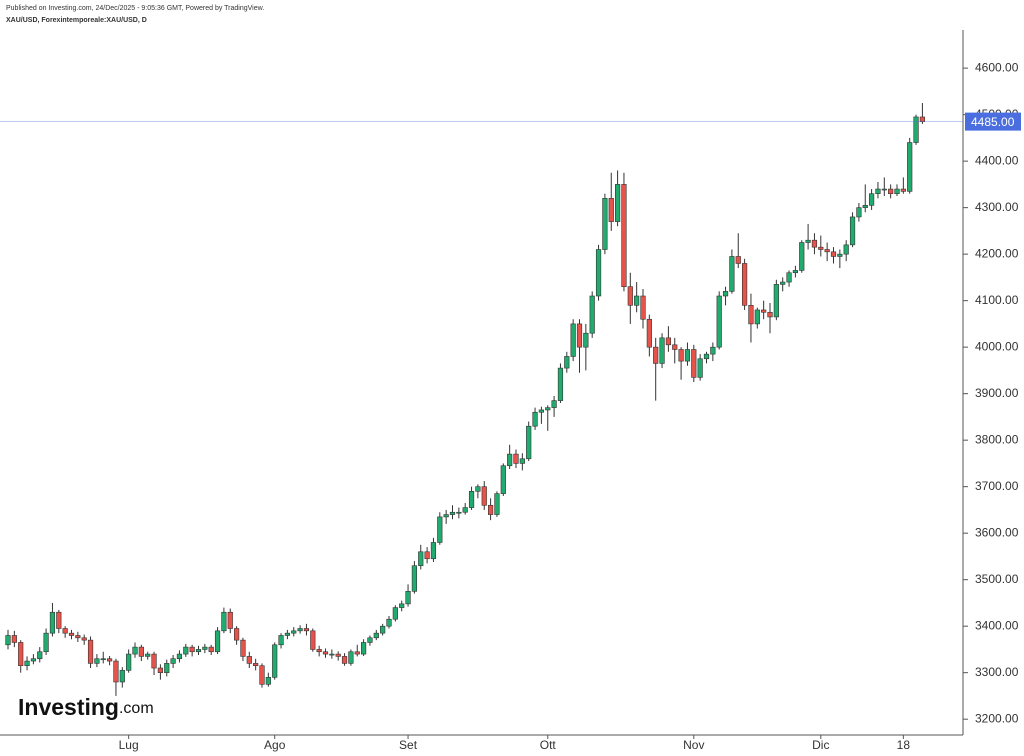 The width and height of the screenshot is (1024, 756). I want to click on x-tick-label: Dic, so click(820, 745).